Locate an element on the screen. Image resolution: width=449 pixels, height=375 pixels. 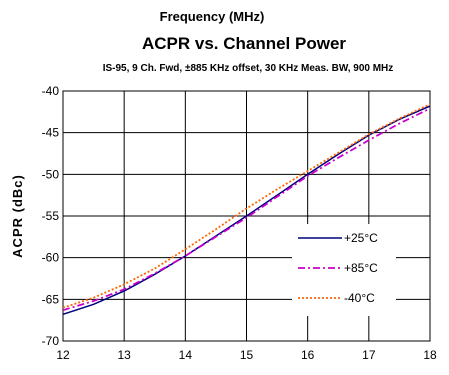
legend-label-0: +25°C is located at coordinates (361, 238).